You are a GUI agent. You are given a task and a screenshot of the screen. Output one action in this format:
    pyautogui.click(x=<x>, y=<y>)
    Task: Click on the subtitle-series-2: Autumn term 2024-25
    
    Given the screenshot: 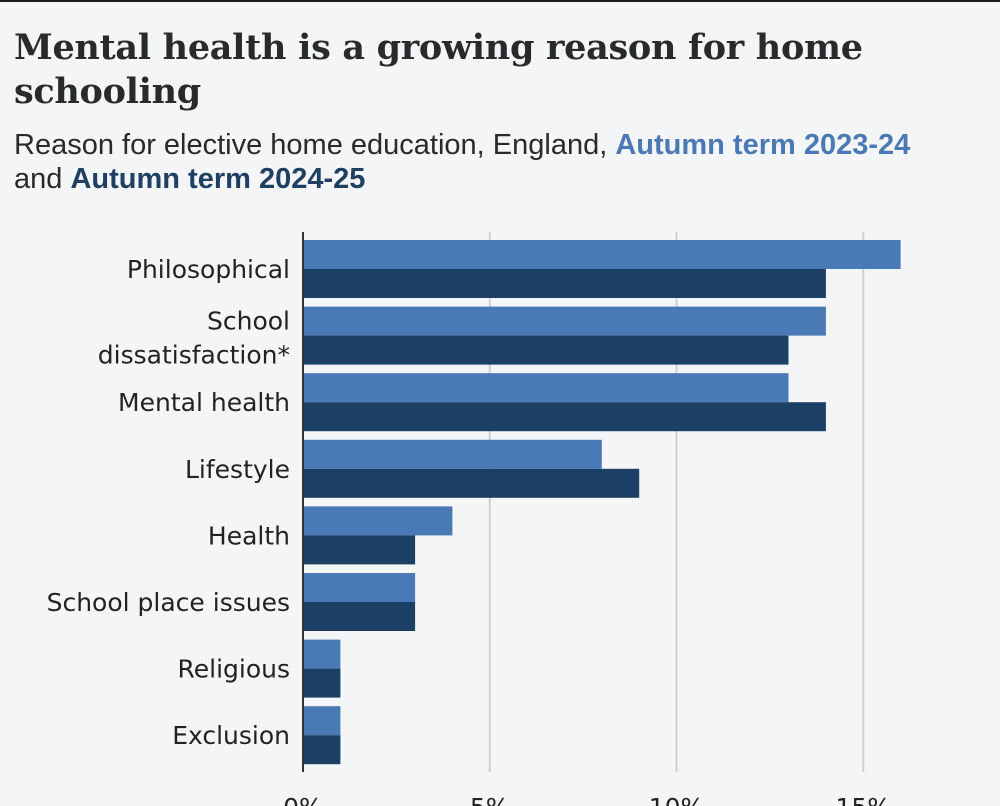 What is the action you would take?
    pyautogui.click(x=218, y=179)
    